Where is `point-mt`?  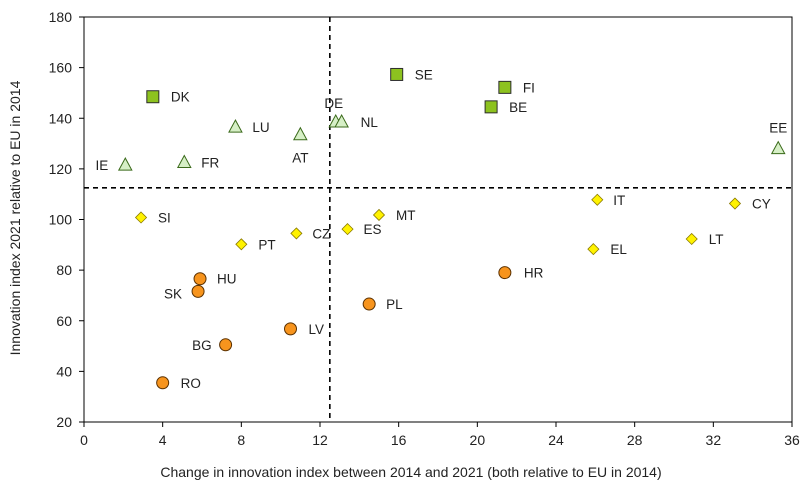 point-mt is located at coordinates (379, 215).